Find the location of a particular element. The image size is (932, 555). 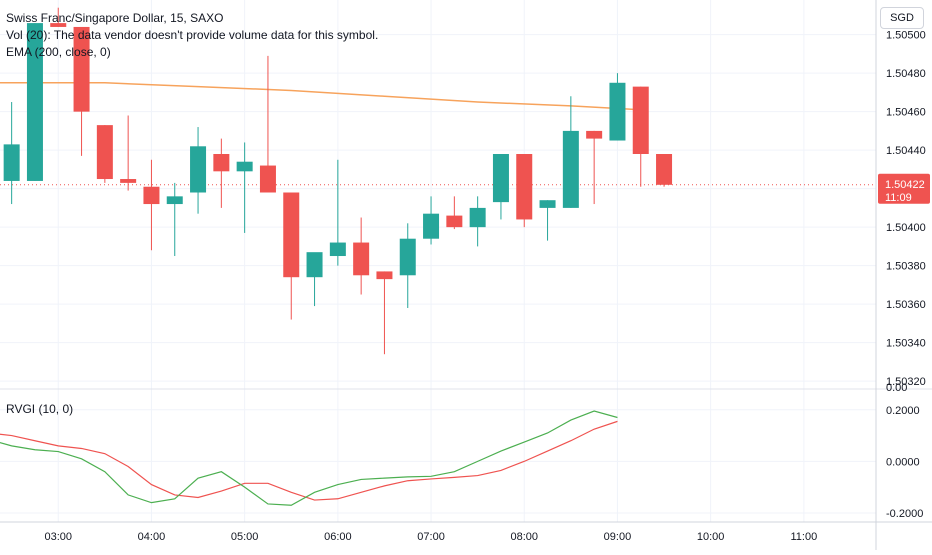

rvgi-axis-tick-label: 0.2000 is located at coordinates (903, 411).